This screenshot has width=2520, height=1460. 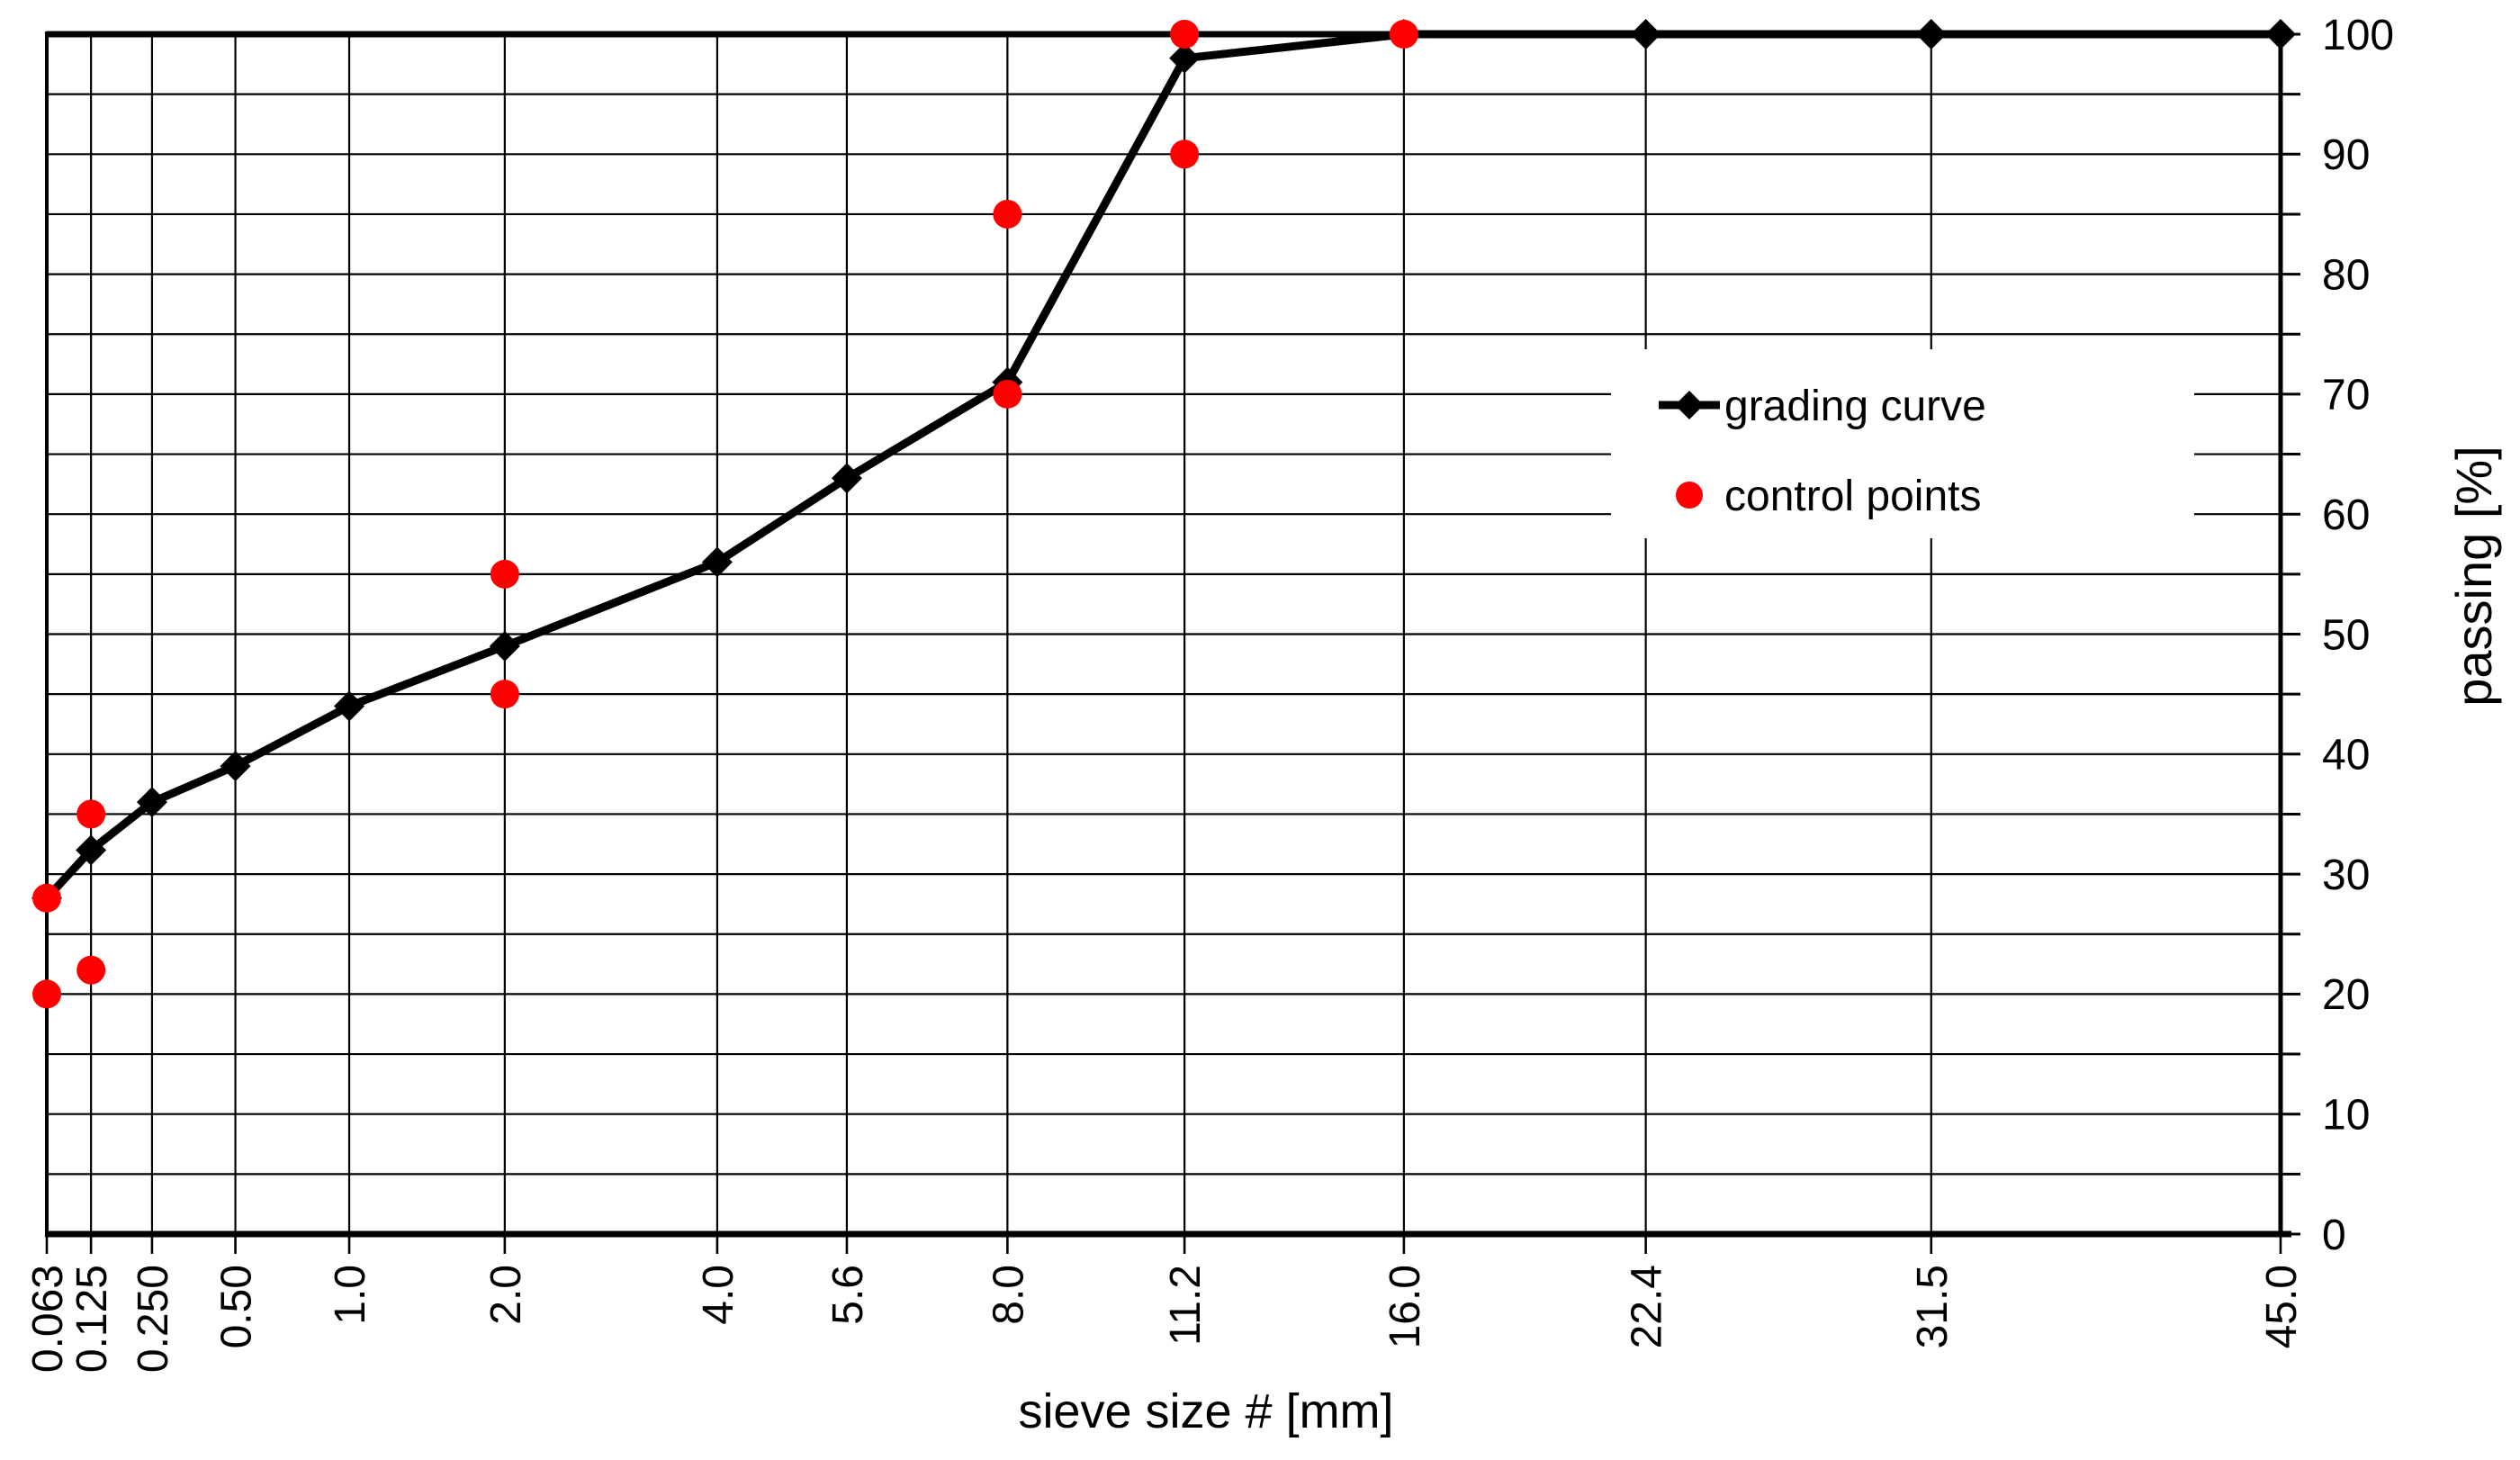 What do you see at coordinates (2334, 1236) in the screenshot?
I see `y-tick-label: 0` at bounding box center [2334, 1236].